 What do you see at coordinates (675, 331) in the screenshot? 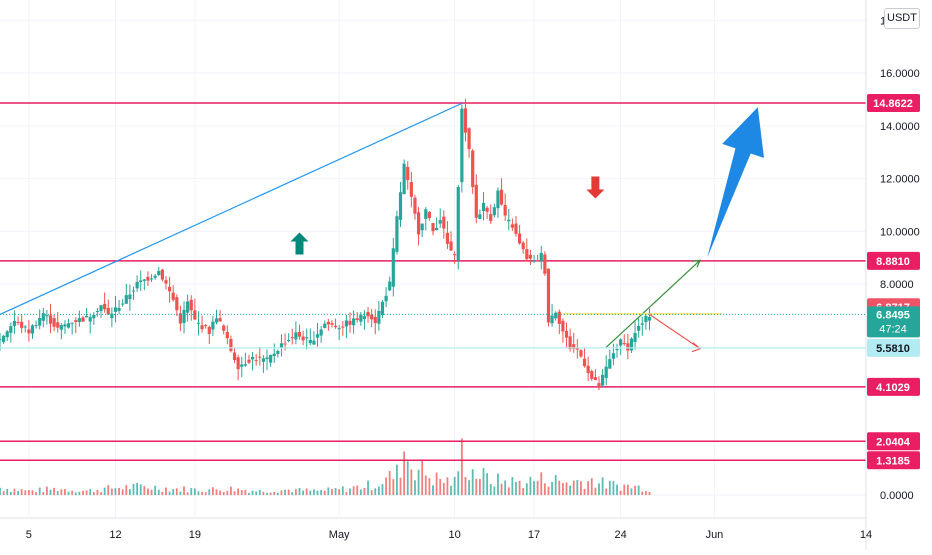
I see `down-projection-arrow` at bounding box center [675, 331].